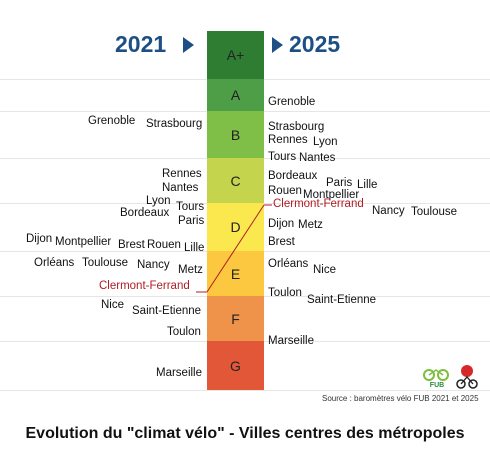  I want to click on city-2021-toulon: Toulon, so click(184, 332).